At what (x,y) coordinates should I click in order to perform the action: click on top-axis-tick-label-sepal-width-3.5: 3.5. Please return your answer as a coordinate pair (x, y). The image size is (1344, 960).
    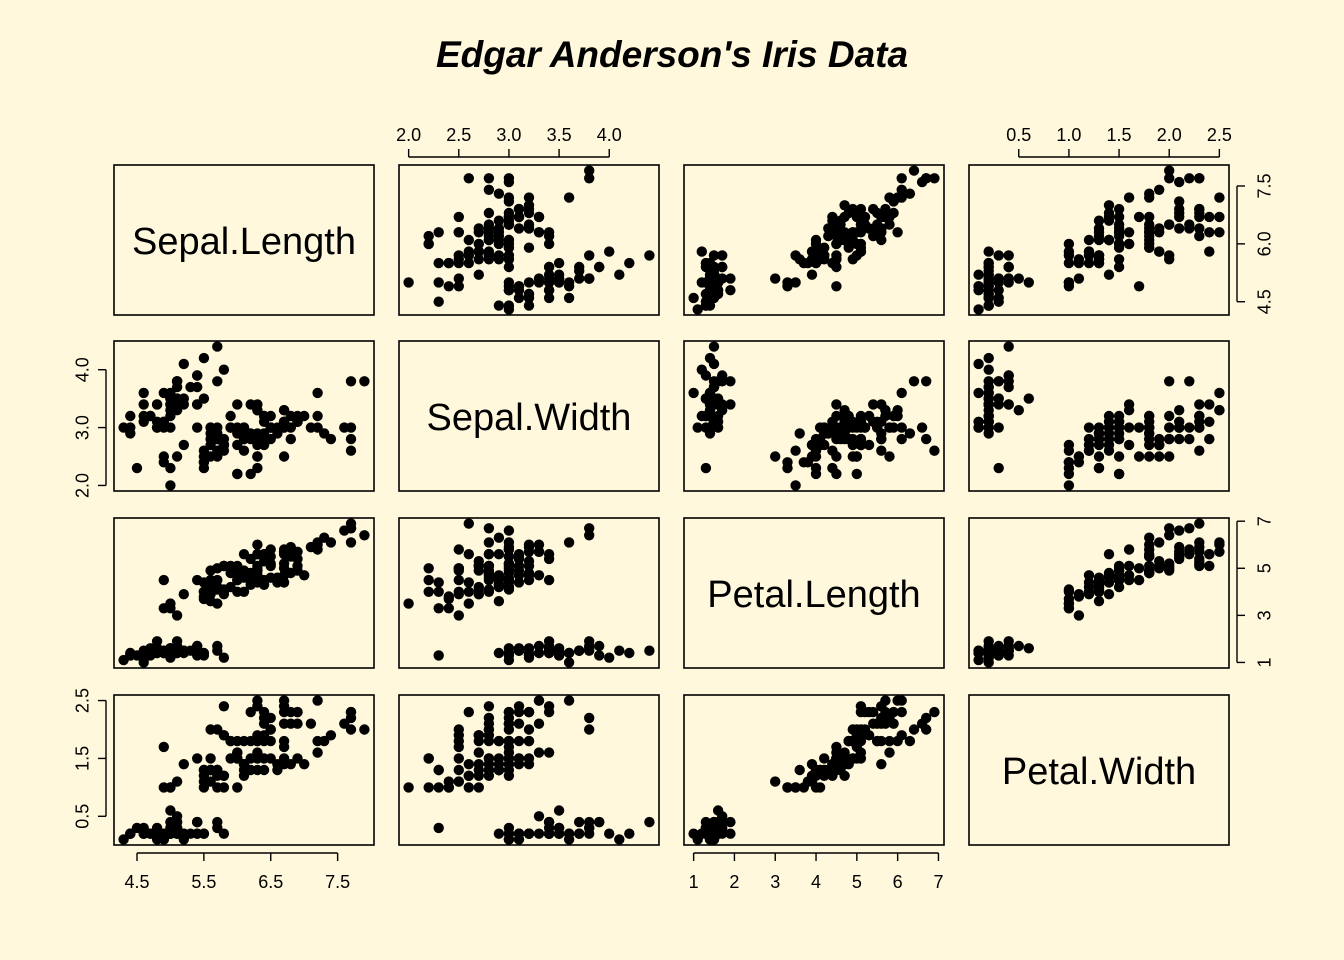
    Looking at the image, I should click on (559, 135).